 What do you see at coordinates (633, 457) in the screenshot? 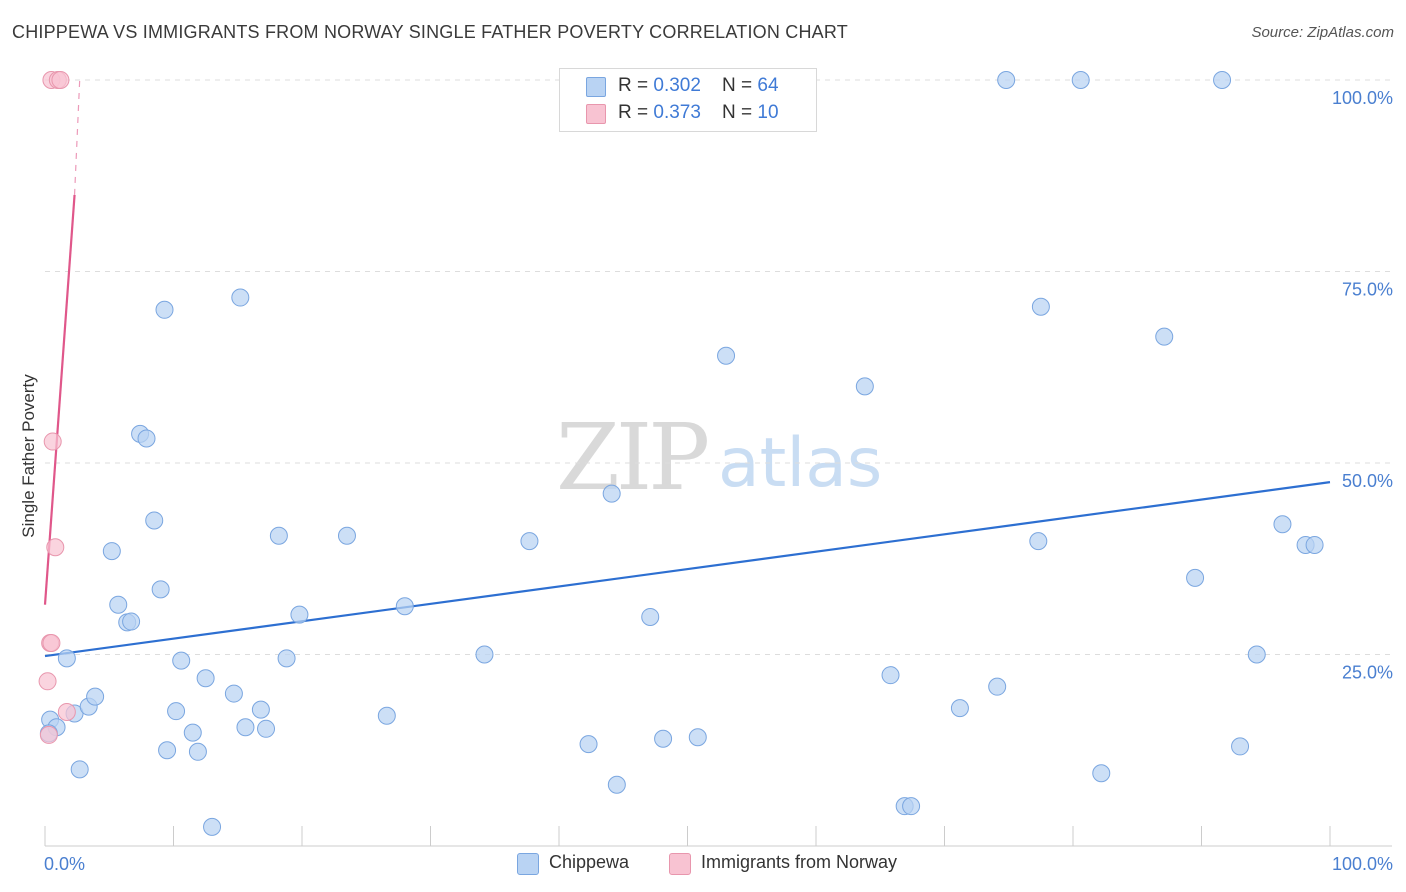
I see `watermark-zip: ZIP` at bounding box center [633, 457].